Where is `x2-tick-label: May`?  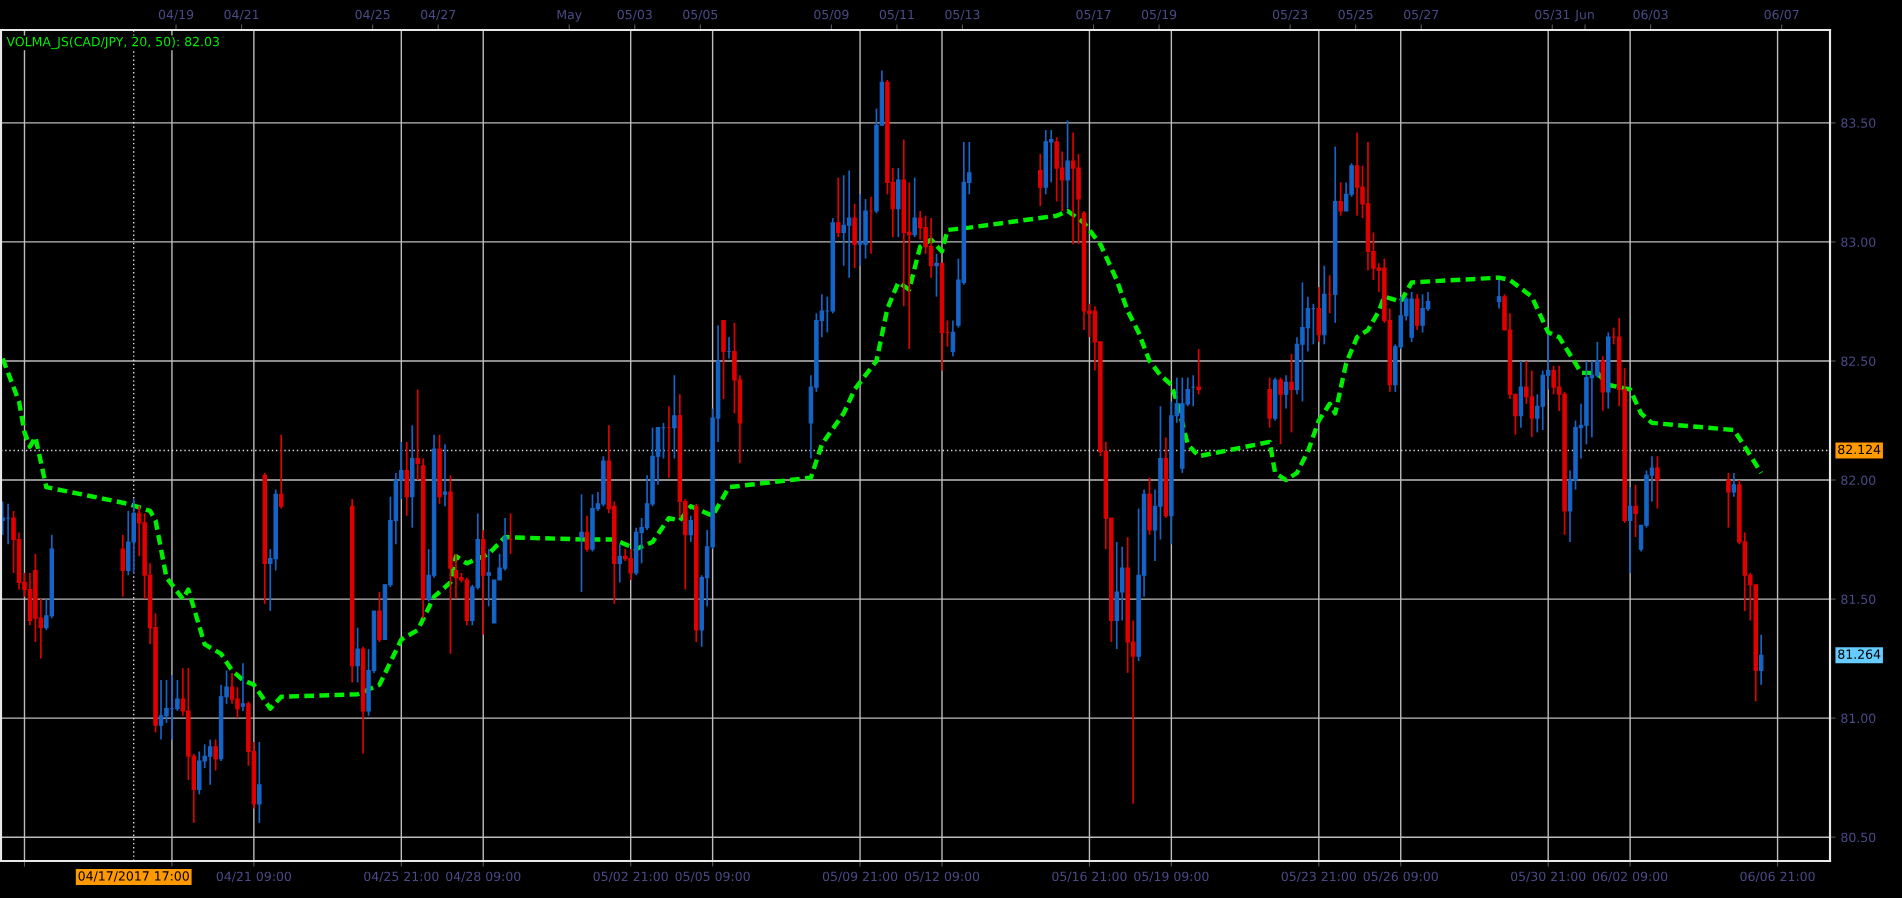
x2-tick-label: May is located at coordinates (569, 15).